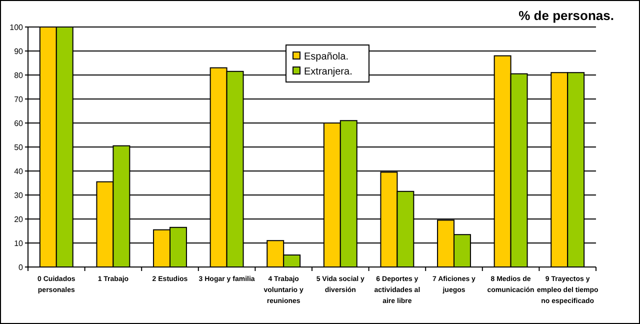  Describe the element at coordinates (19, 75) in the screenshot. I see `y-tick-label: 80` at that location.